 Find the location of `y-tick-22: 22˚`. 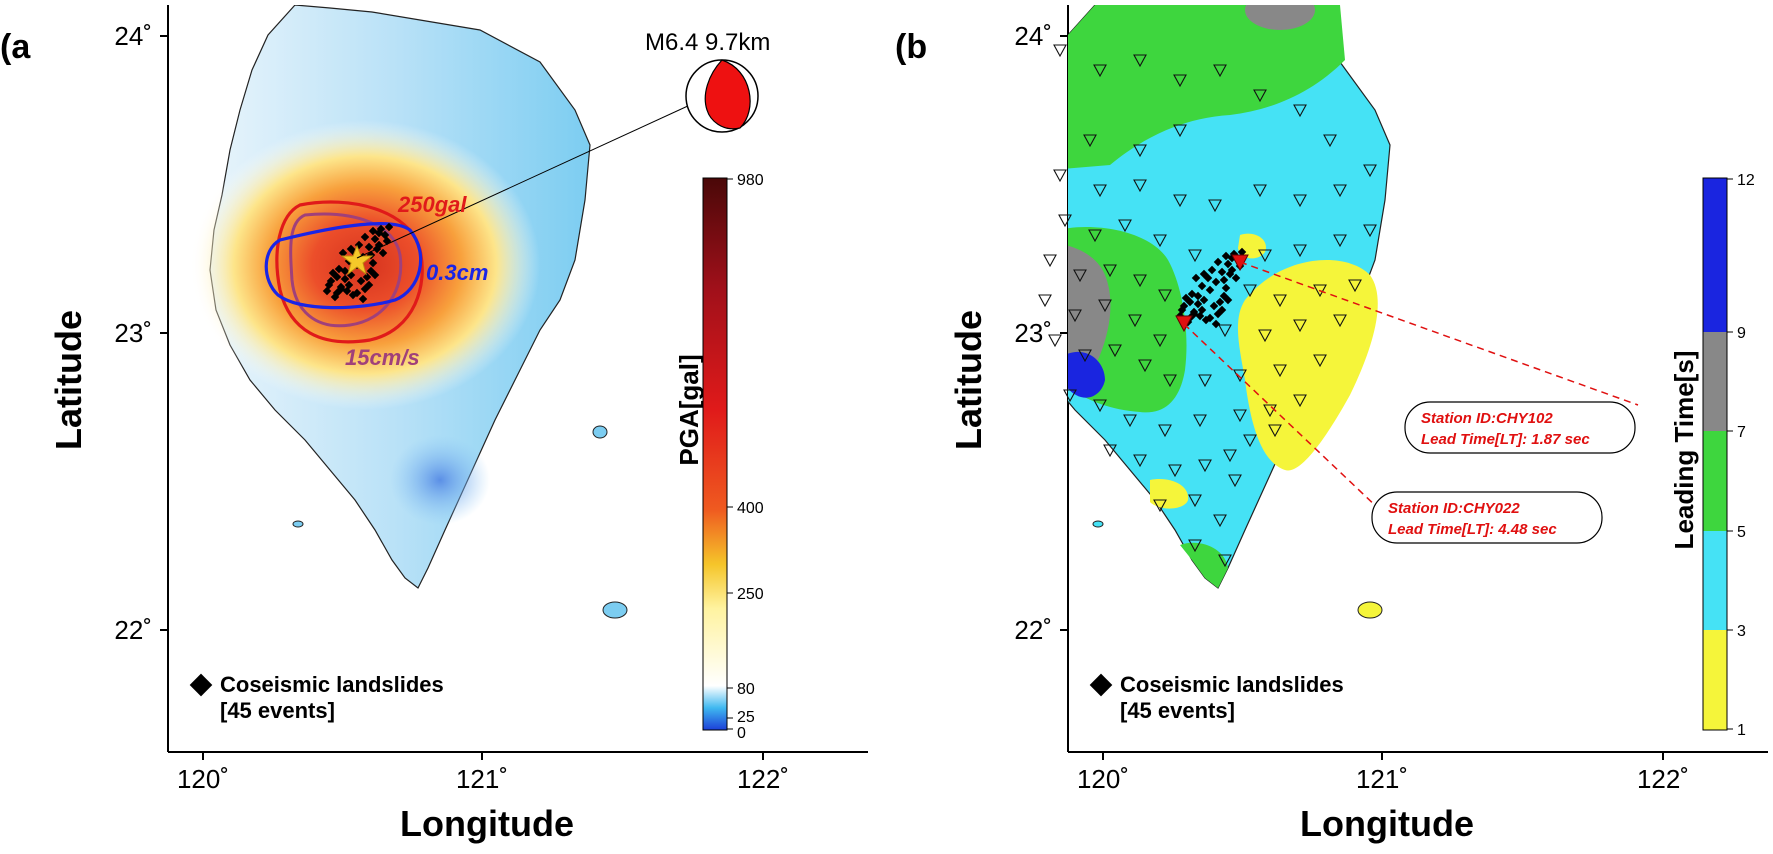

y-tick-22: 22˚ is located at coordinates (133, 630).